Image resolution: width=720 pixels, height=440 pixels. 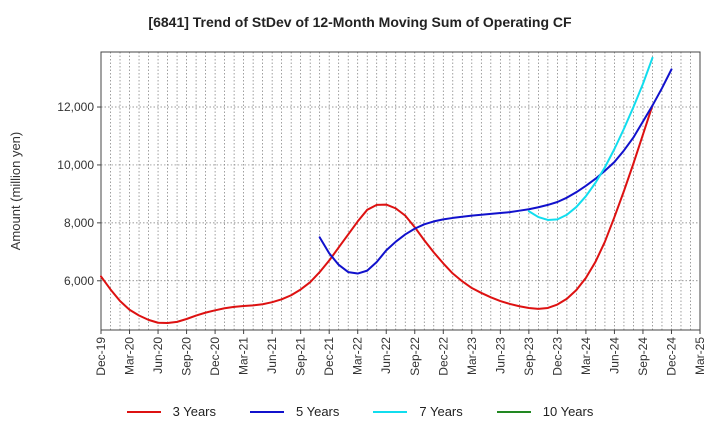 I want to click on x-tick-label: Mar-22, so click(x=358, y=356).